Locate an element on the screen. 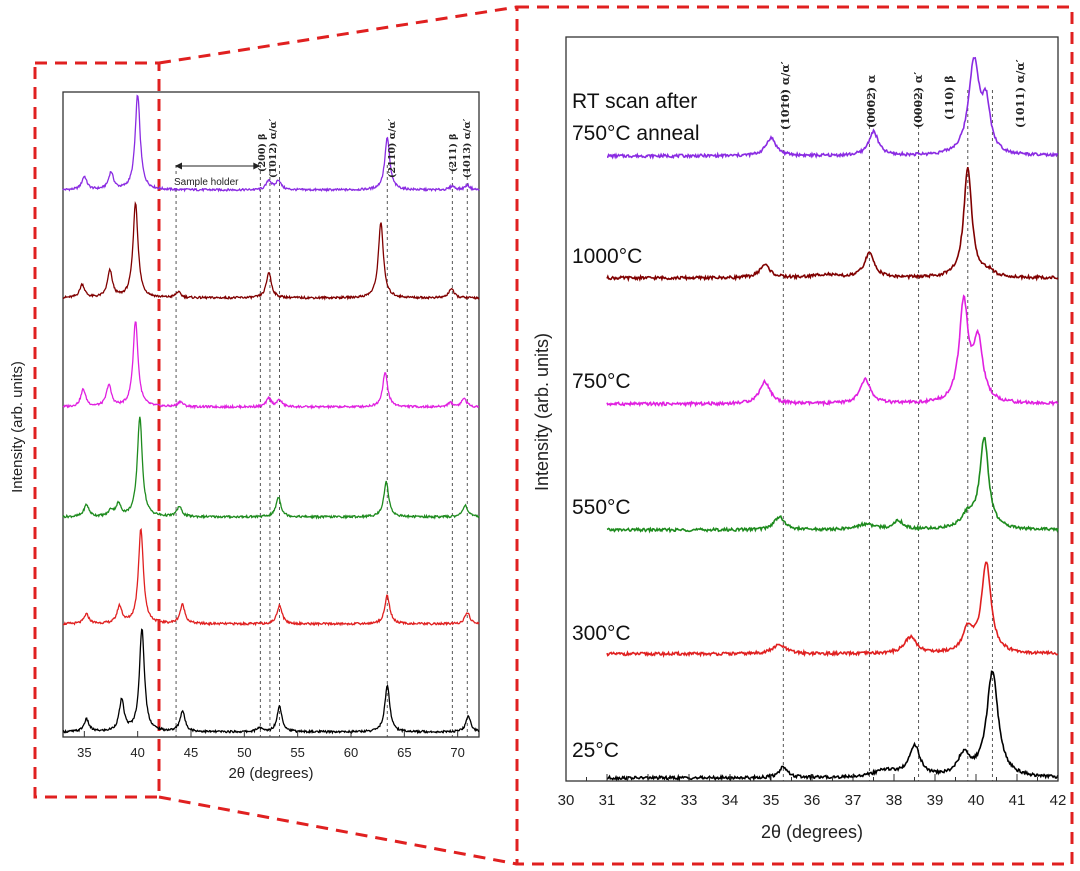 The width and height of the screenshot is (1080, 871). sample-holder-arrowhead-right is located at coordinates (257, 166).